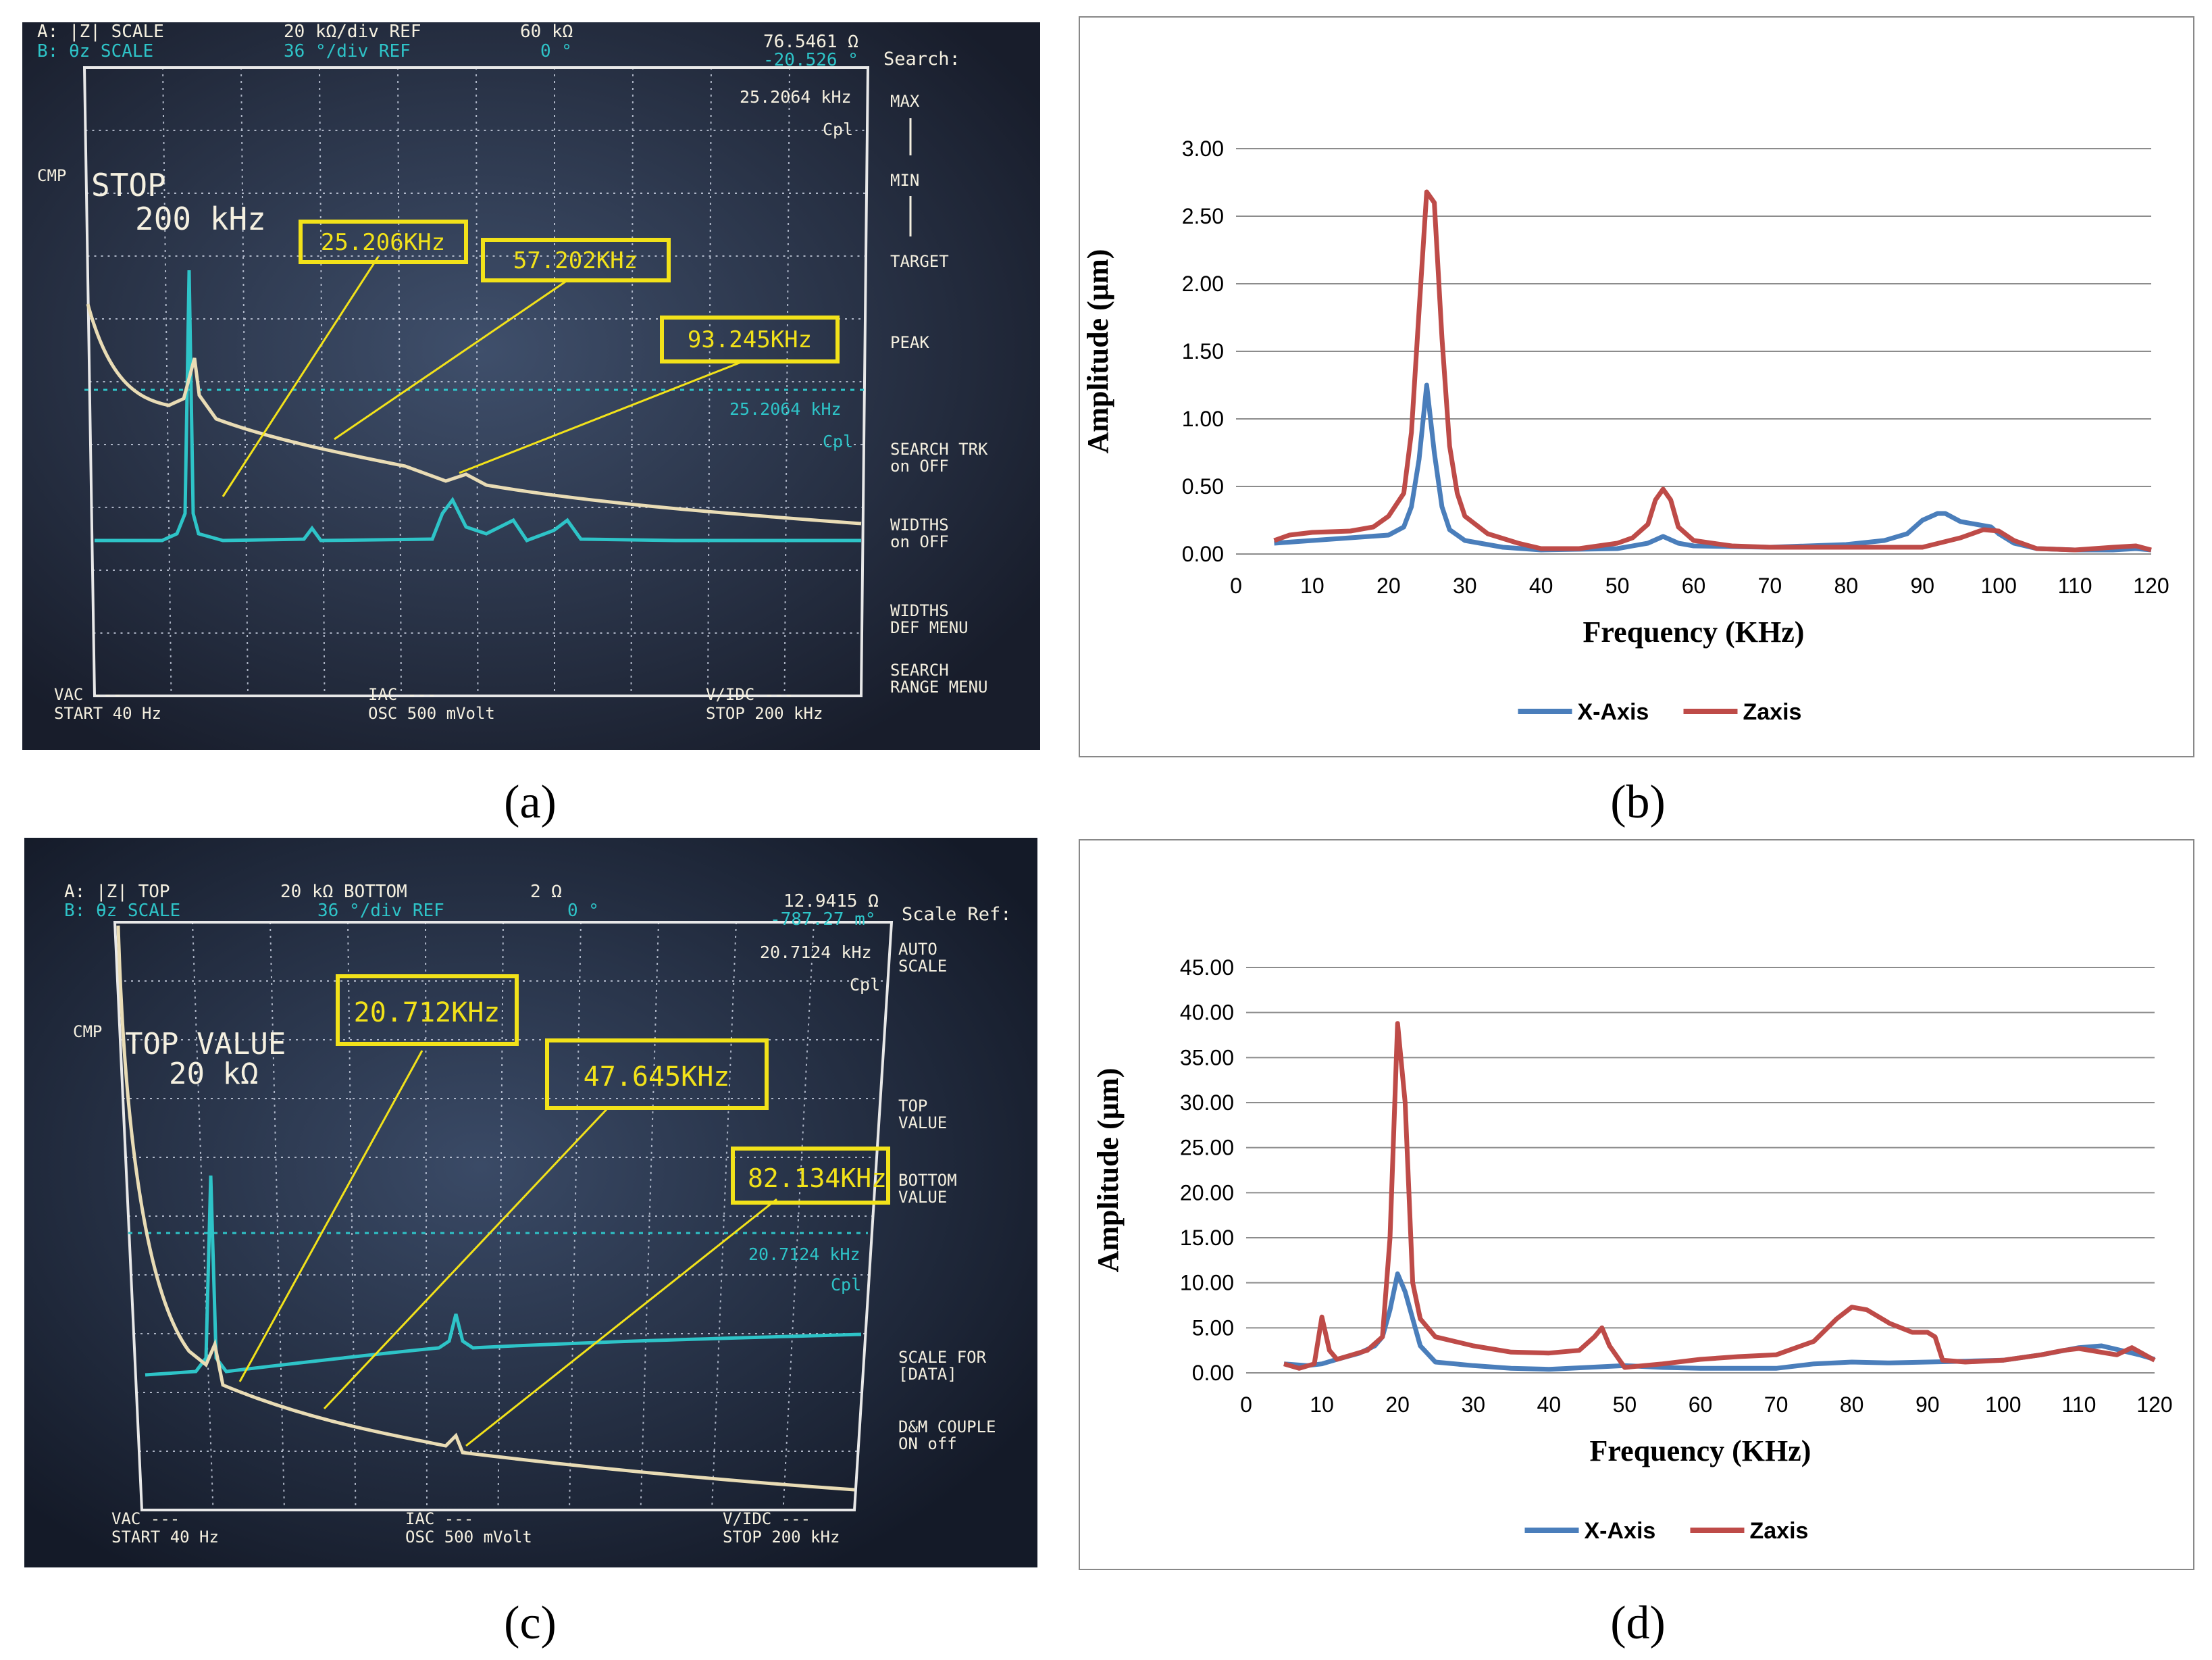 The height and width of the screenshot is (1660, 2212). I want to click on x-tick-label: 20, so click(1389, 586).